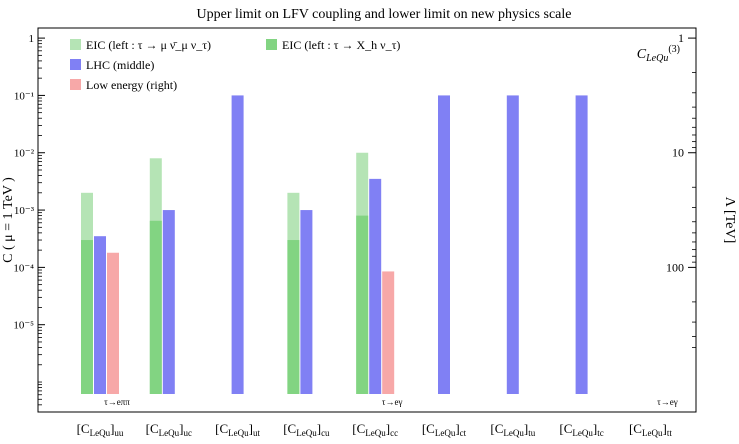  Describe the element at coordinates (444, 429) in the screenshot. I see `category-label: [CLeQu]ct` at that location.